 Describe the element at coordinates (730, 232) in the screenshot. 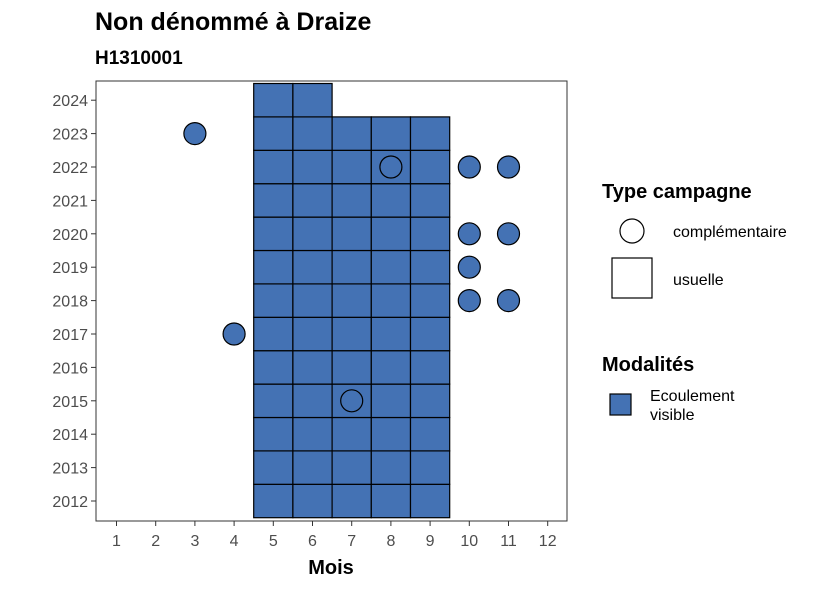

I see `legend-complementaire-label: complémentaire` at that location.